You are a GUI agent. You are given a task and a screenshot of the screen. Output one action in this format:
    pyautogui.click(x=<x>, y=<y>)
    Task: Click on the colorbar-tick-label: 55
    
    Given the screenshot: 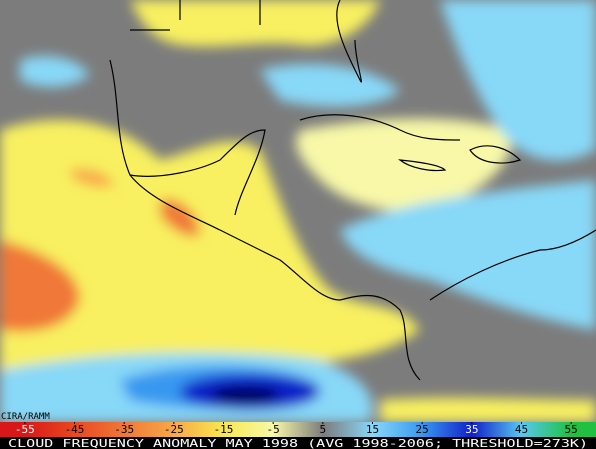 What is the action you would take?
    pyautogui.click(x=571, y=429)
    